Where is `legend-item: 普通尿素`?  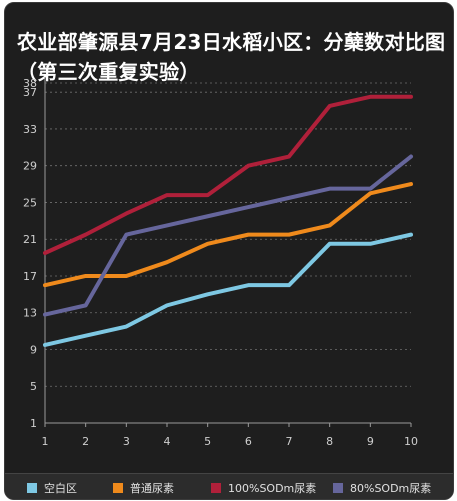
legend-item: 普通尿素 is located at coordinates (143, 486).